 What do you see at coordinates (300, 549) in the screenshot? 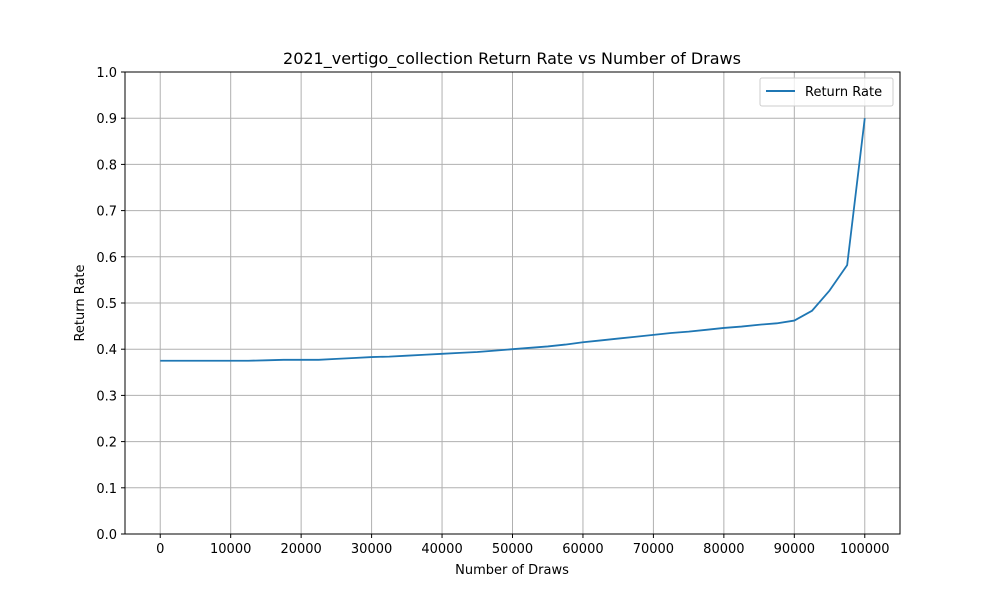
I see `x-tick-label: 20000` at bounding box center [300, 549].